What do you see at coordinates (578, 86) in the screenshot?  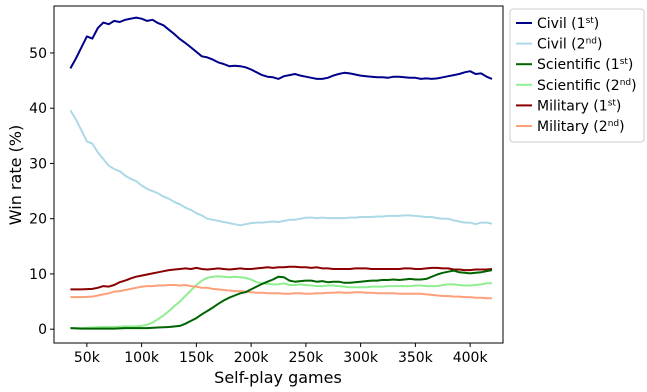 I see `legend-label-base: Scientific (2` at bounding box center [578, 86].